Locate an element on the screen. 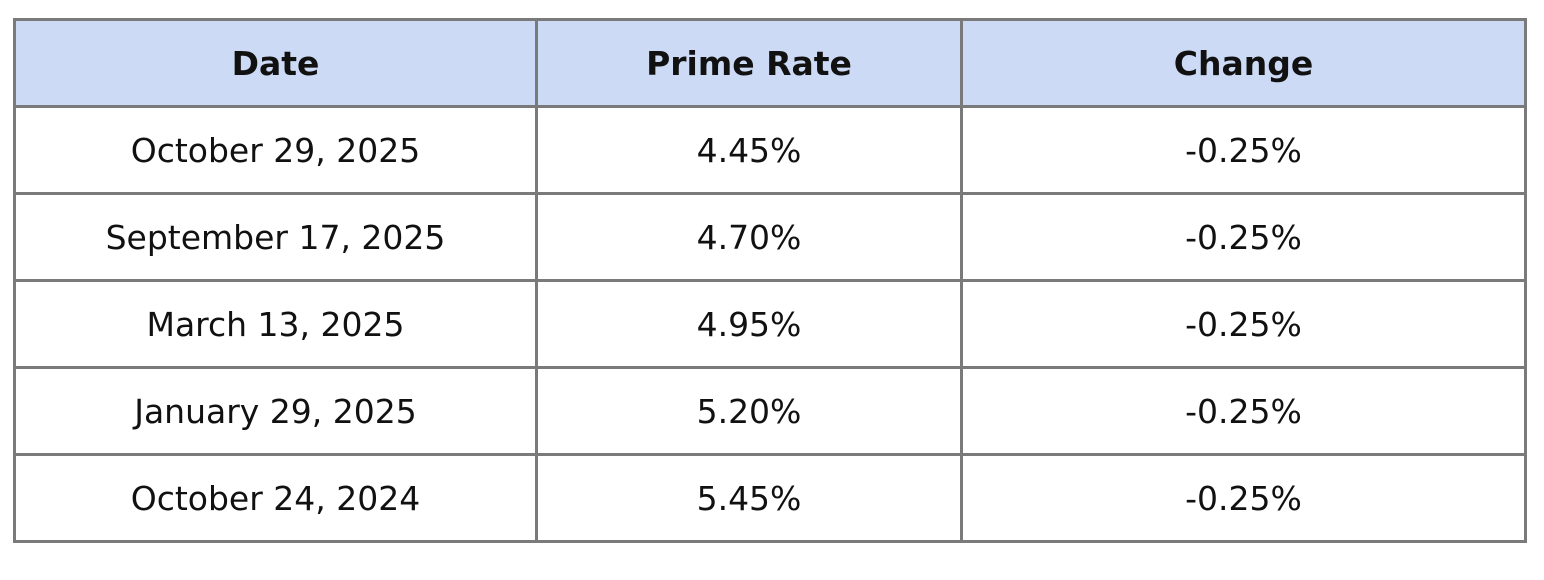 This screenshot has height=580, width=1544. header-cell: Date is located at coordinates (275, 63).